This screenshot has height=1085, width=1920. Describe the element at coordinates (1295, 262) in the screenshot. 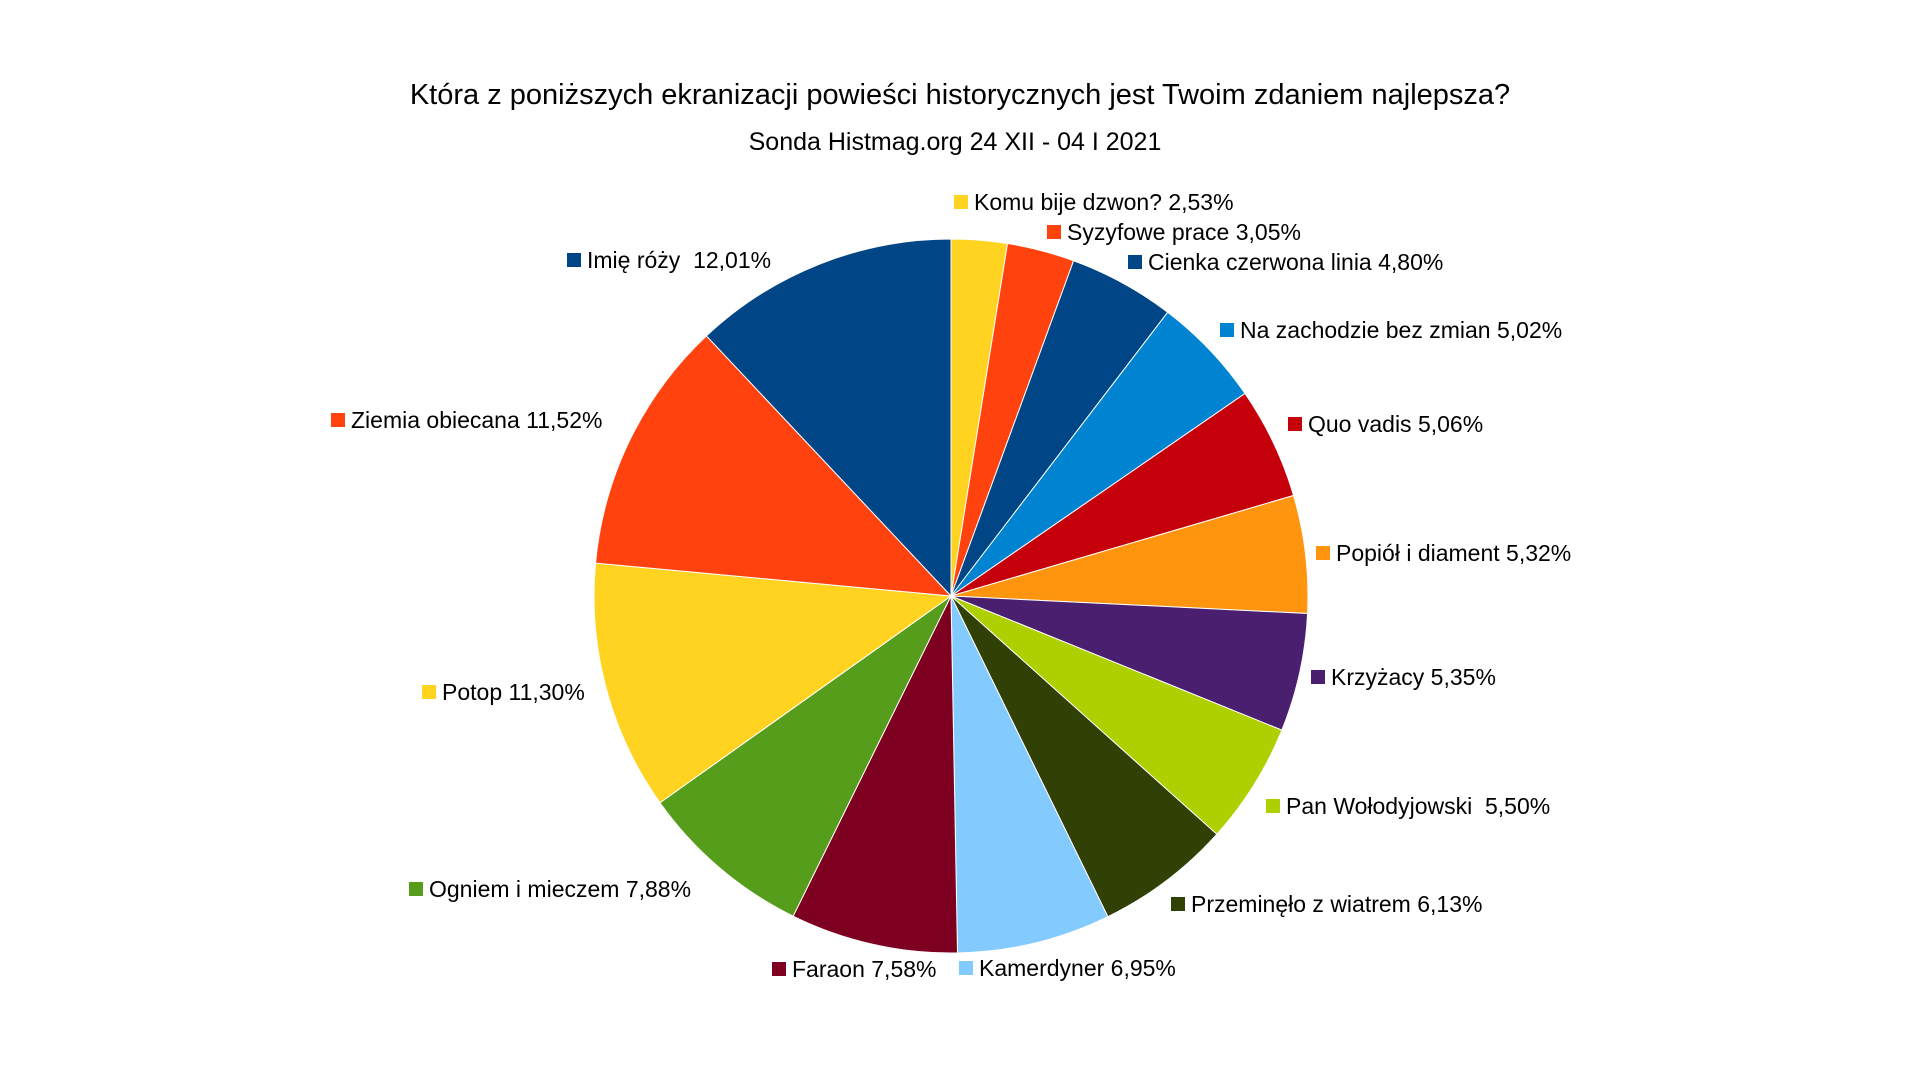

I see `slice-label: Cienka czerwona linia 4,80%` at that location.